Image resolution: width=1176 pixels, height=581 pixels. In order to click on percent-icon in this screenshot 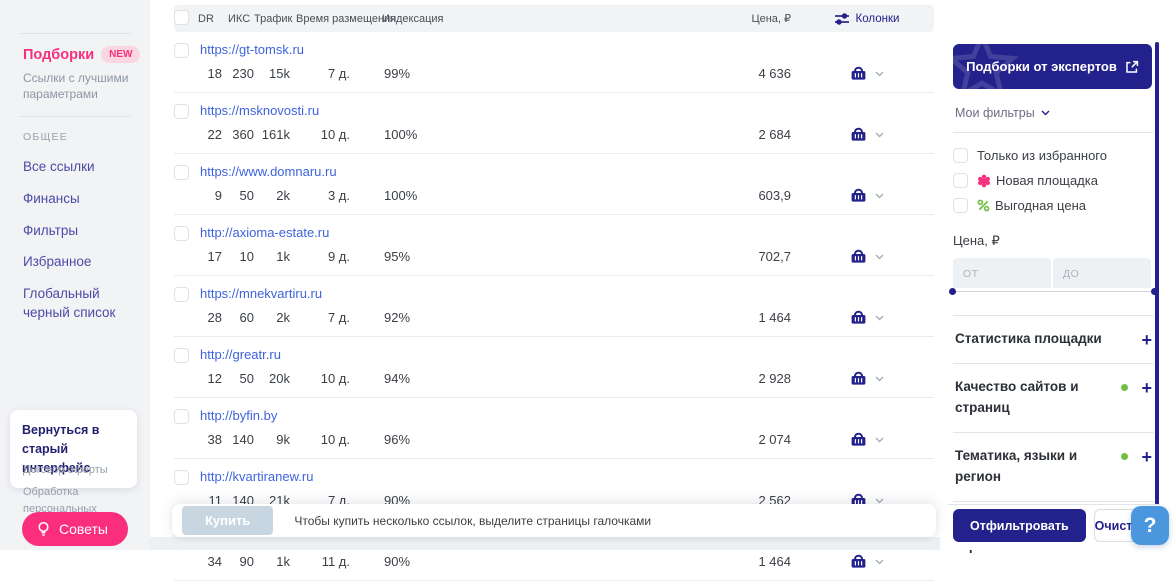, I will do `click(983, 205)`.